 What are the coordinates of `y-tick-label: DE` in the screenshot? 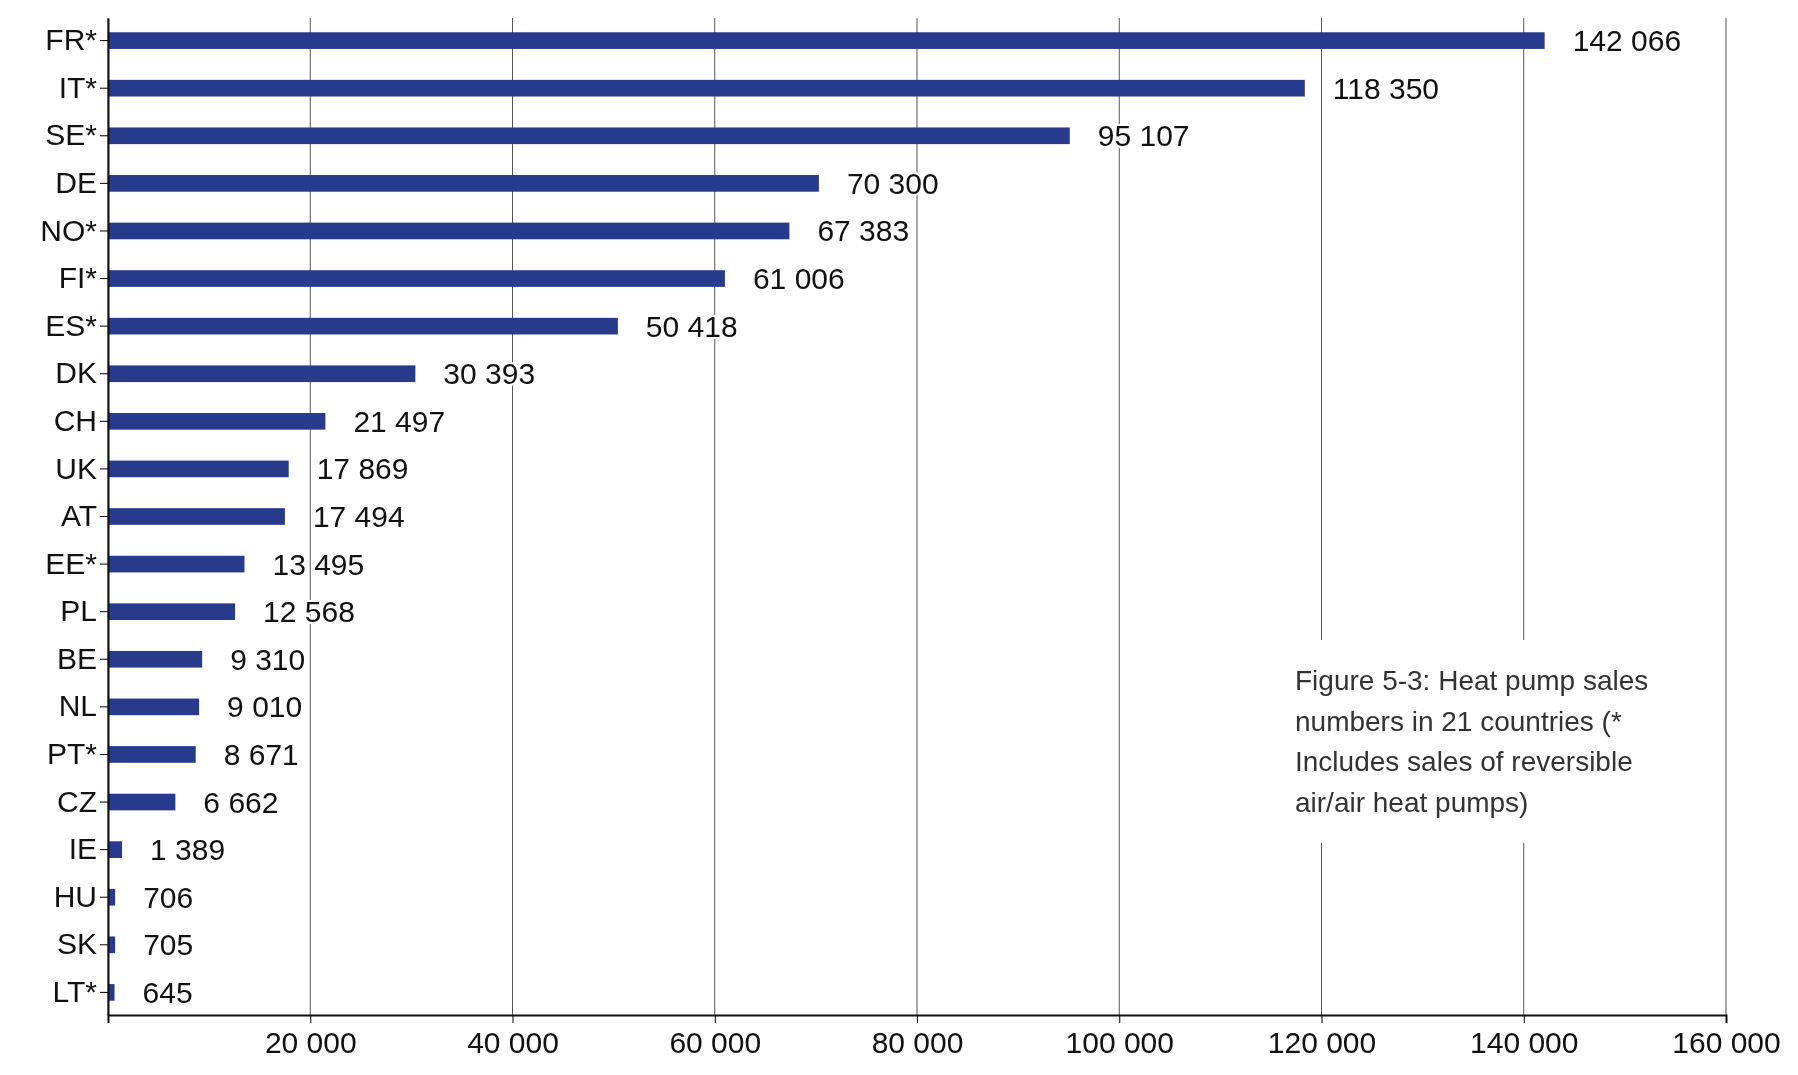 It's located at (76, 182).